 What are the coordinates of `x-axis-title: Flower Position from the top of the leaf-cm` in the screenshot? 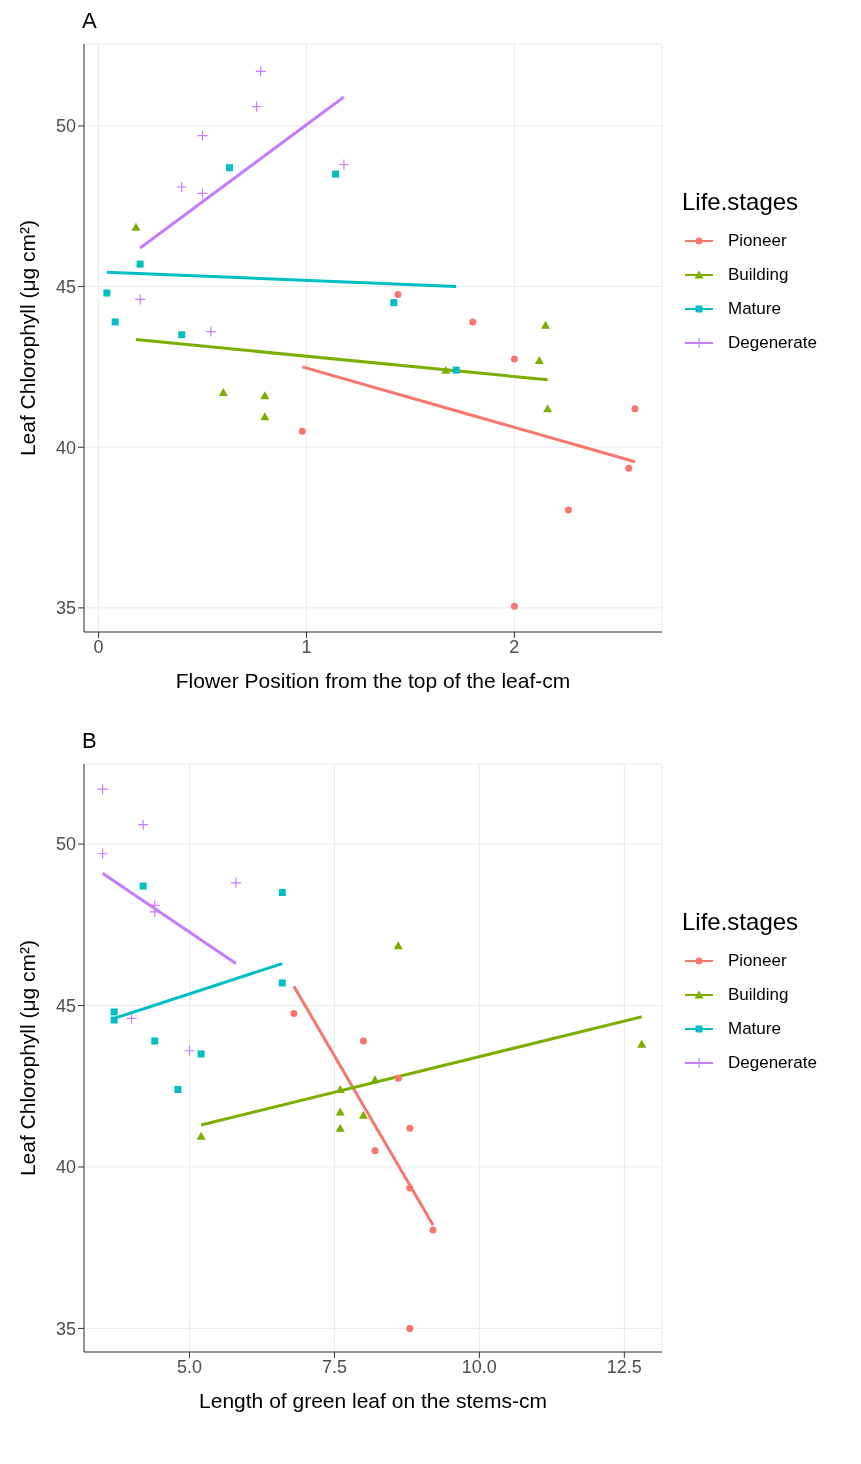 It's located at (373, 680).